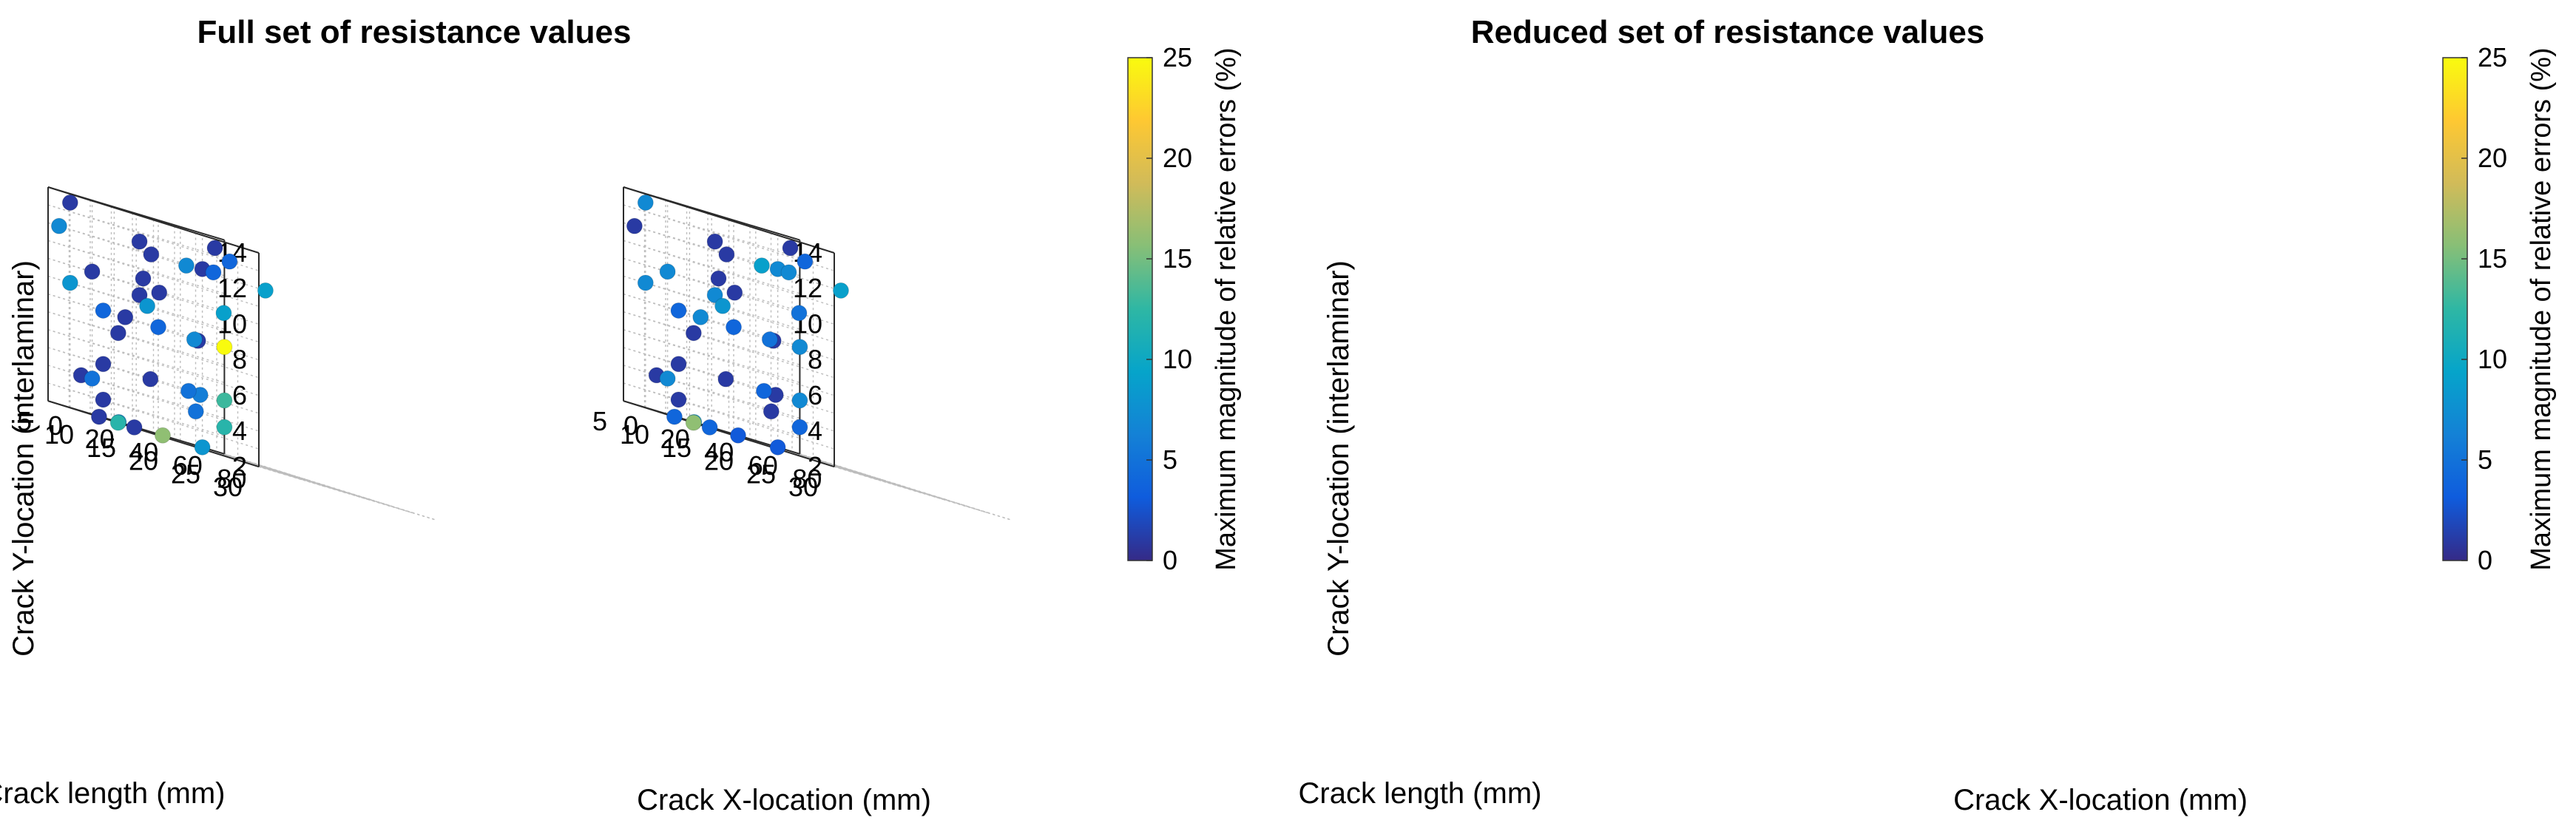 The height and width of the screenshot is (826, 2576). Describe the element at coordinates (630, 425) in the screenshot. I see `x-tick-label: 0` at that location.